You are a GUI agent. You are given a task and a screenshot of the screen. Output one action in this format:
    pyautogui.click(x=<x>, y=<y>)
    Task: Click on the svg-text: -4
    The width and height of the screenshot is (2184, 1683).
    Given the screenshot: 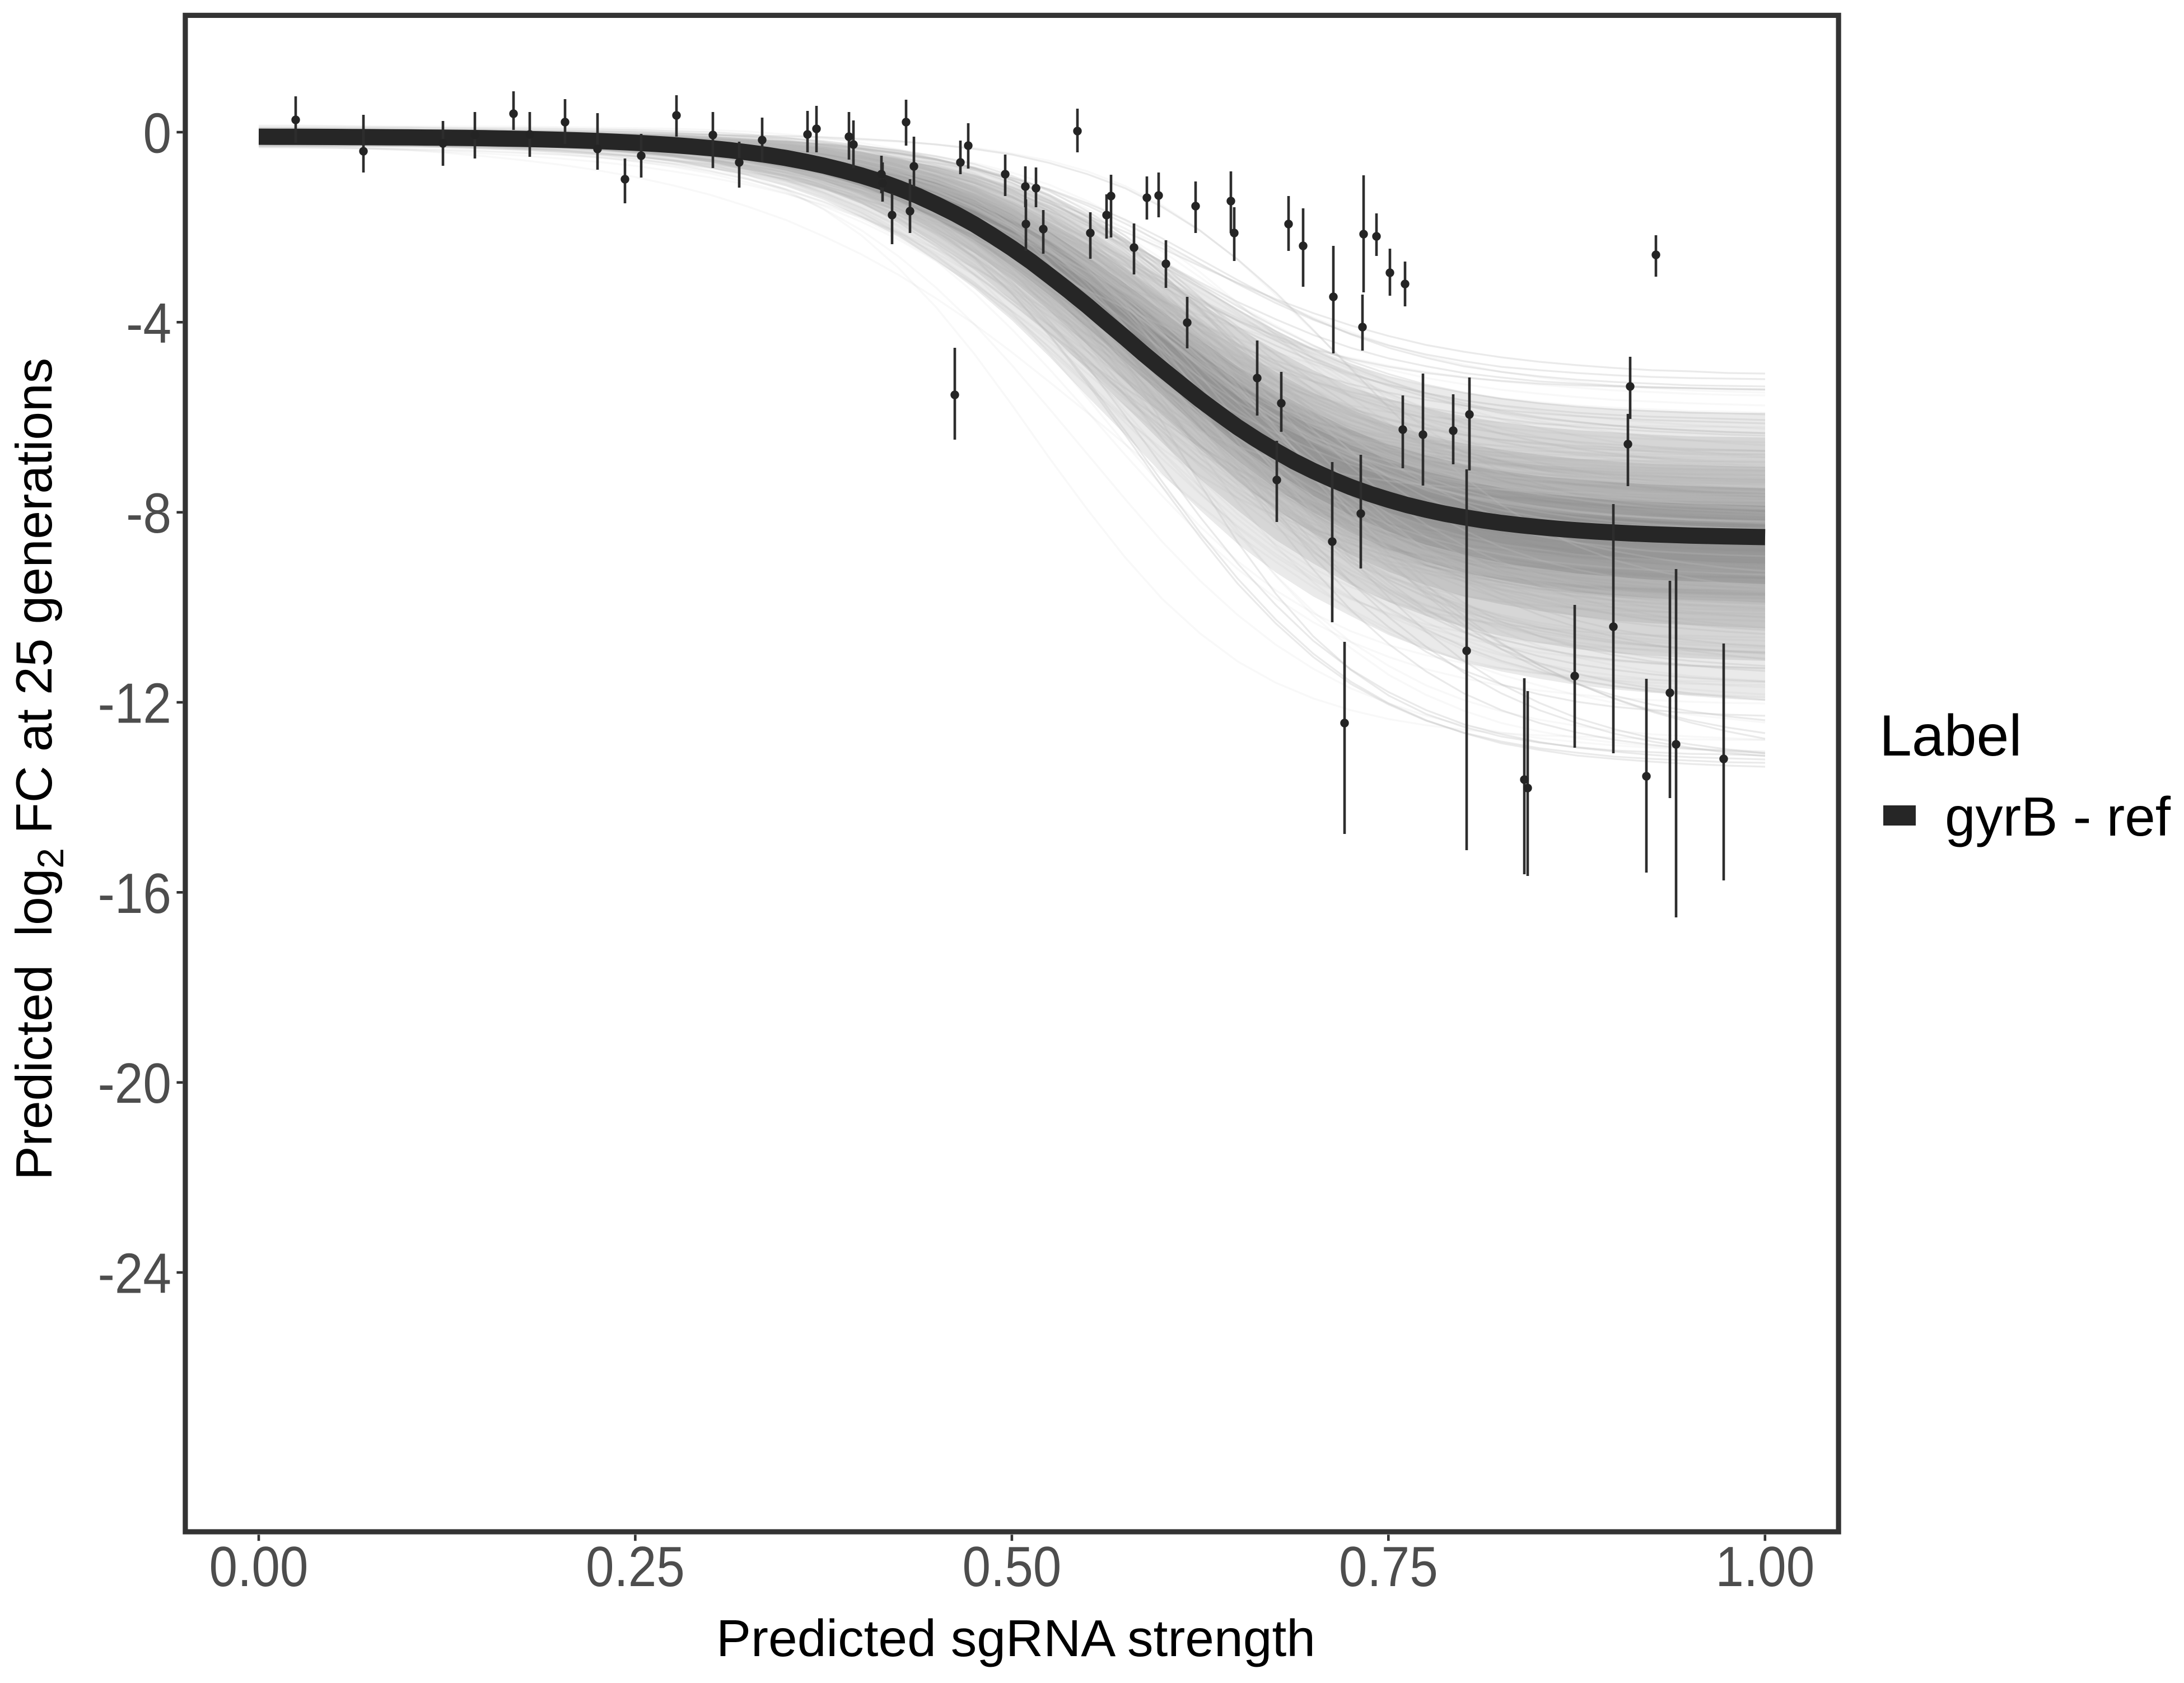 What is the action you would take?
    pyautogui.click(x=149, y=324)
    